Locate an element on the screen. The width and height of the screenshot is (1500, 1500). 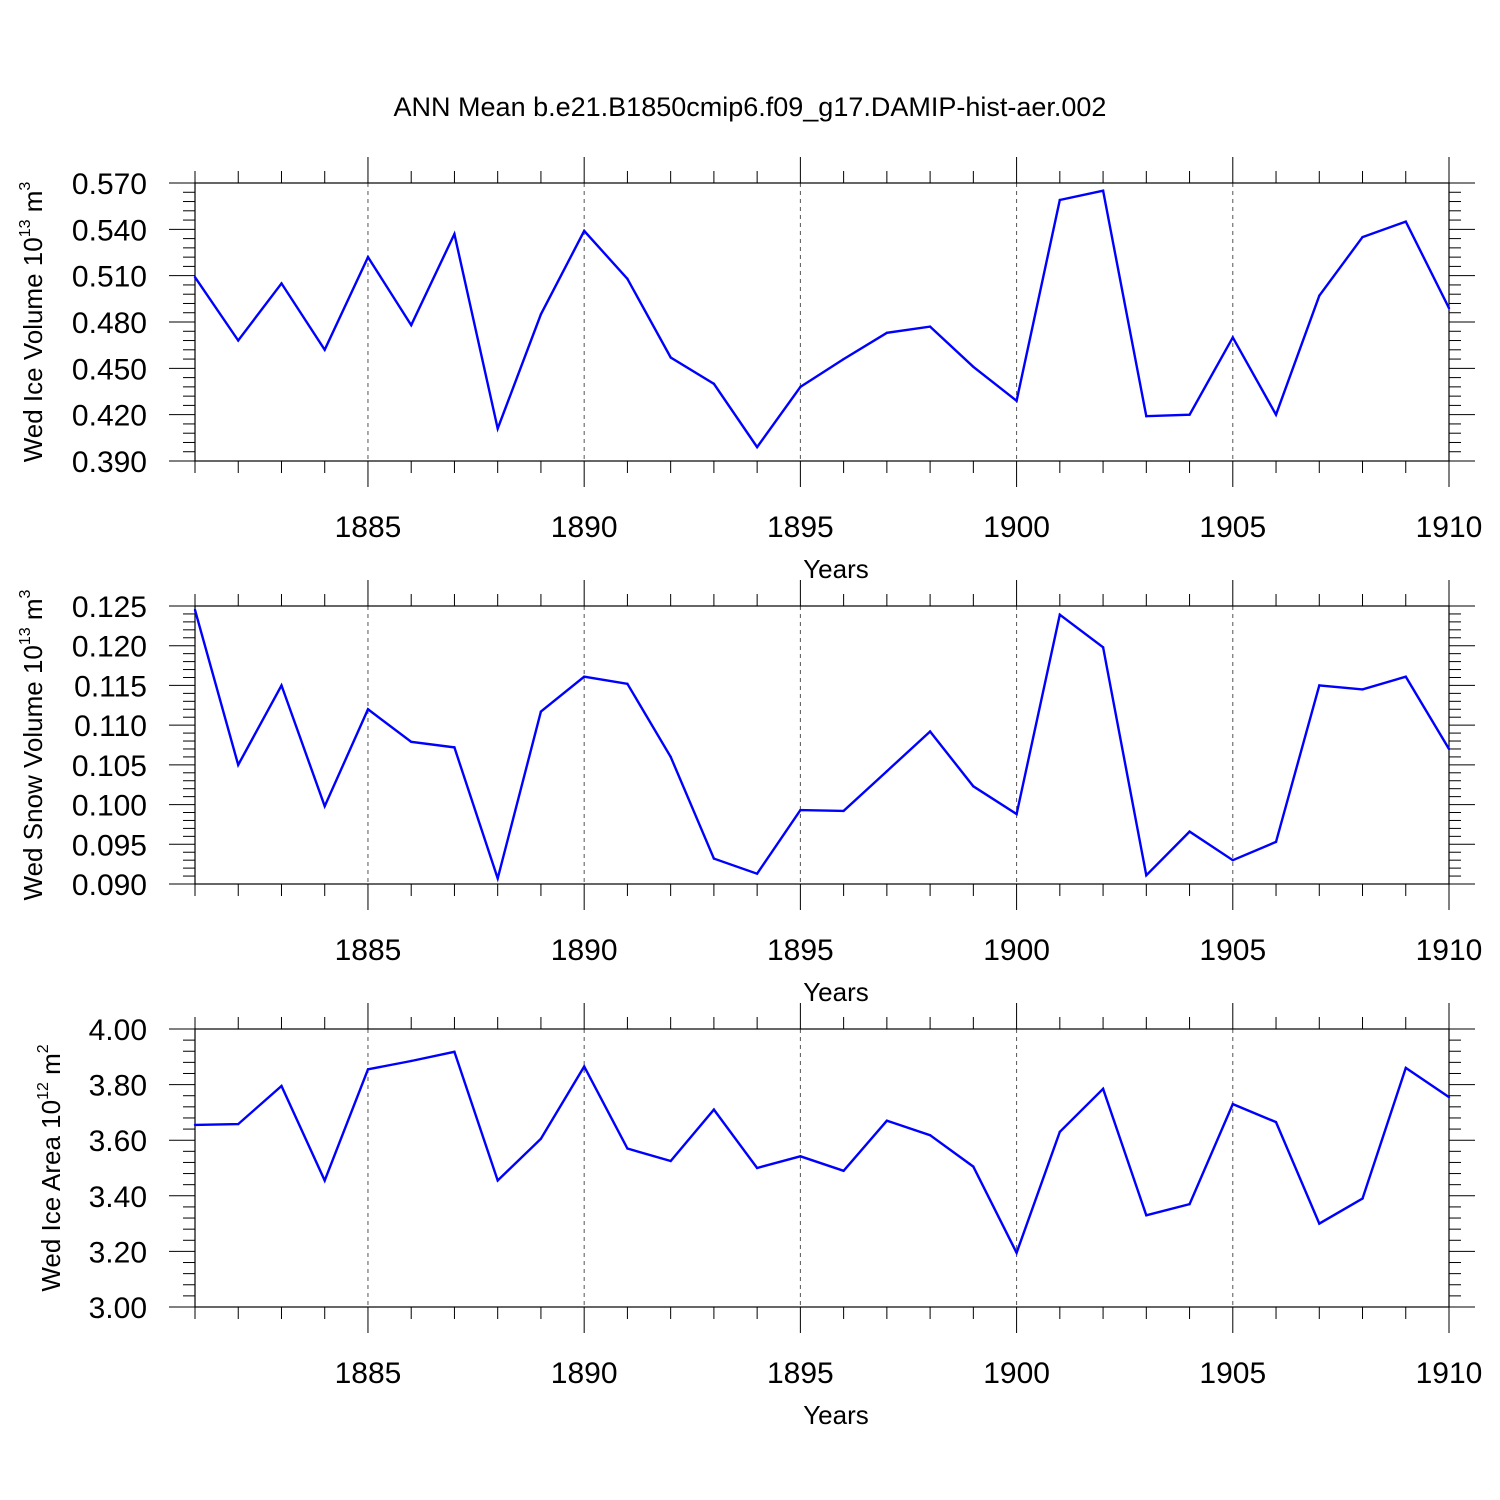
y-tick-label: 0.090 is located at coordinates (109, 885).